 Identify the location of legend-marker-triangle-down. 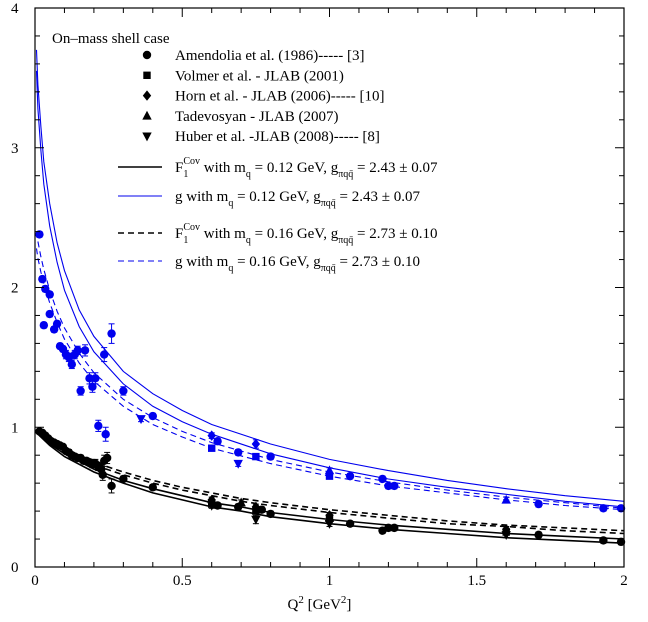
(147, 137).